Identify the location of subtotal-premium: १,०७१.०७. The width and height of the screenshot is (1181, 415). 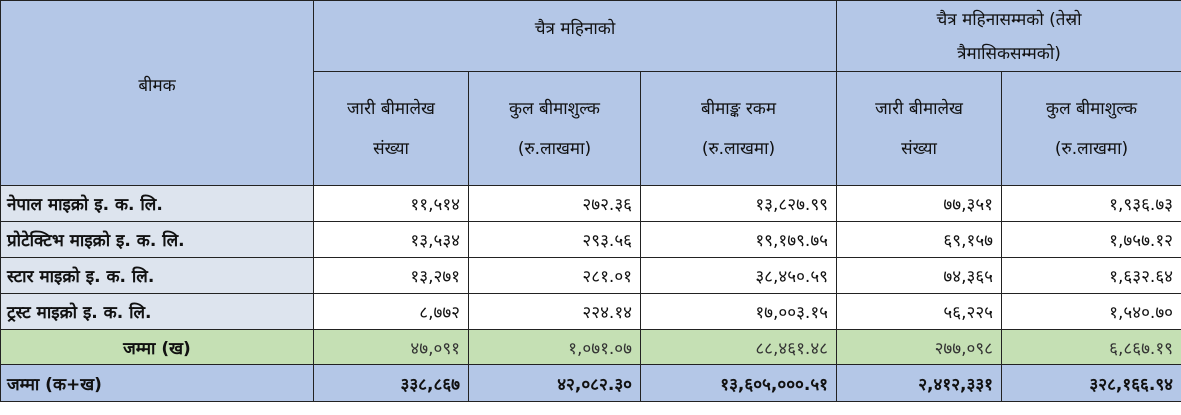
(554, 347).